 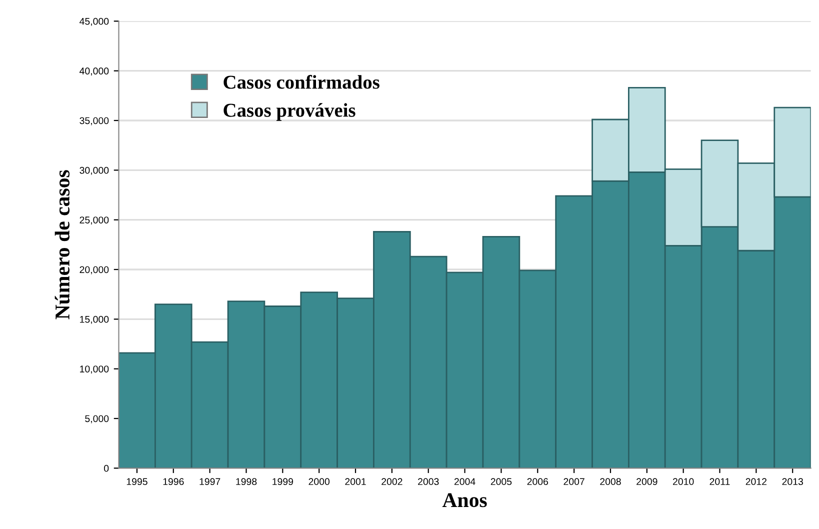 What do you see at coordinates (465, 482) in the screenshot?
I see `x-tick-label: 2004` at bounding box center [465, 482].